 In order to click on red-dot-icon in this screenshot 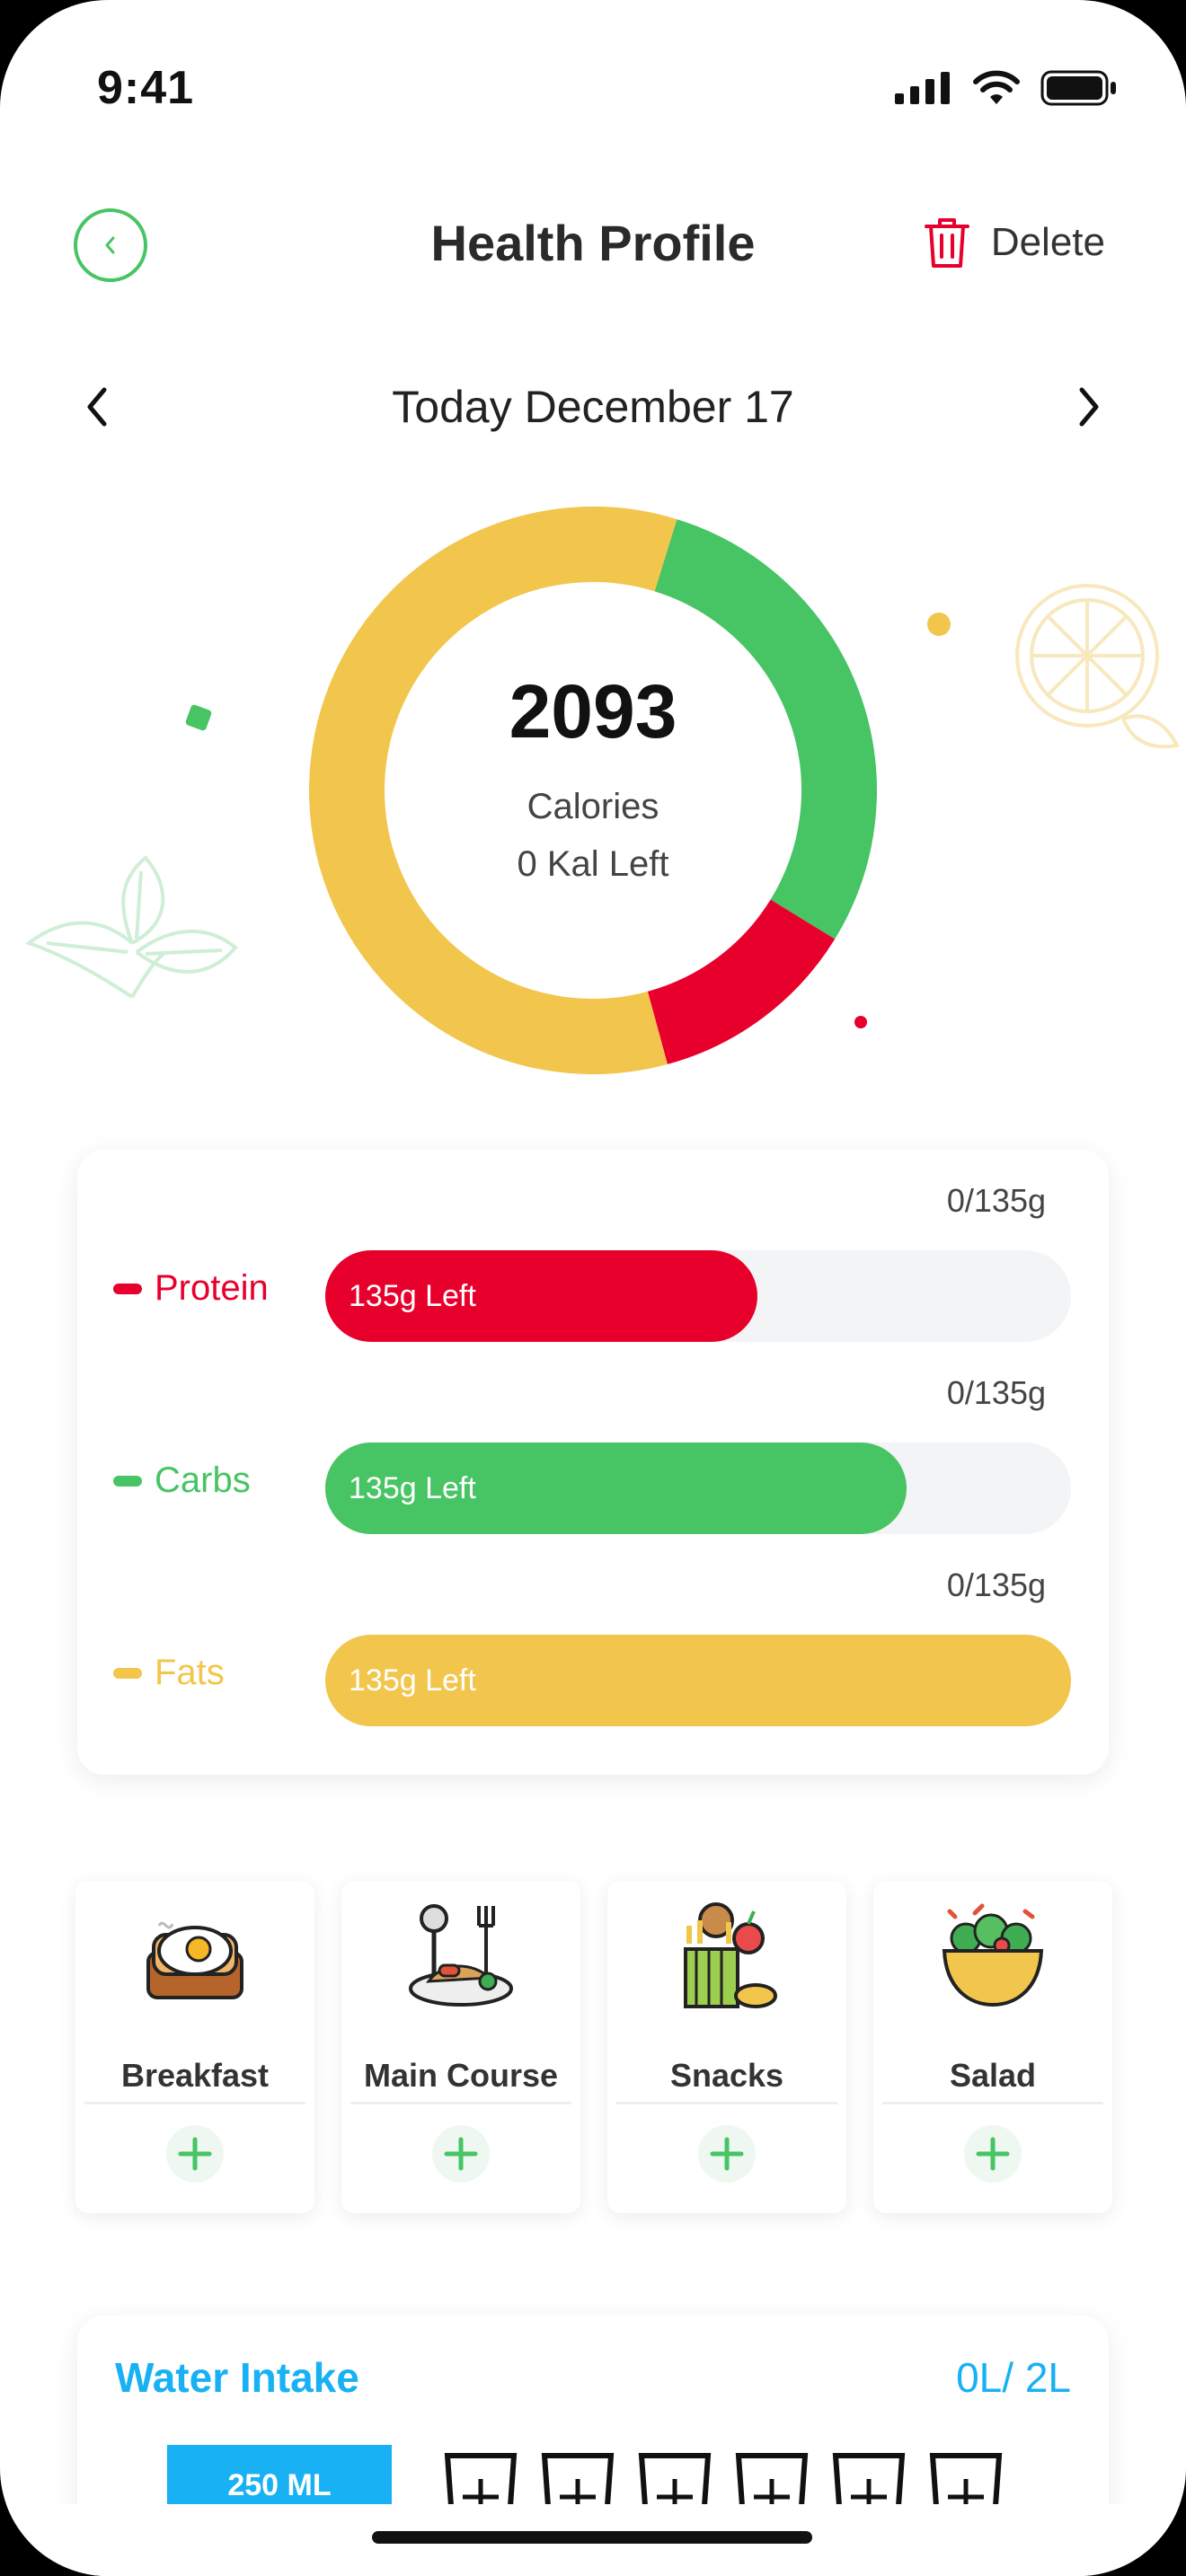, I will do `click(860, 1022)`.